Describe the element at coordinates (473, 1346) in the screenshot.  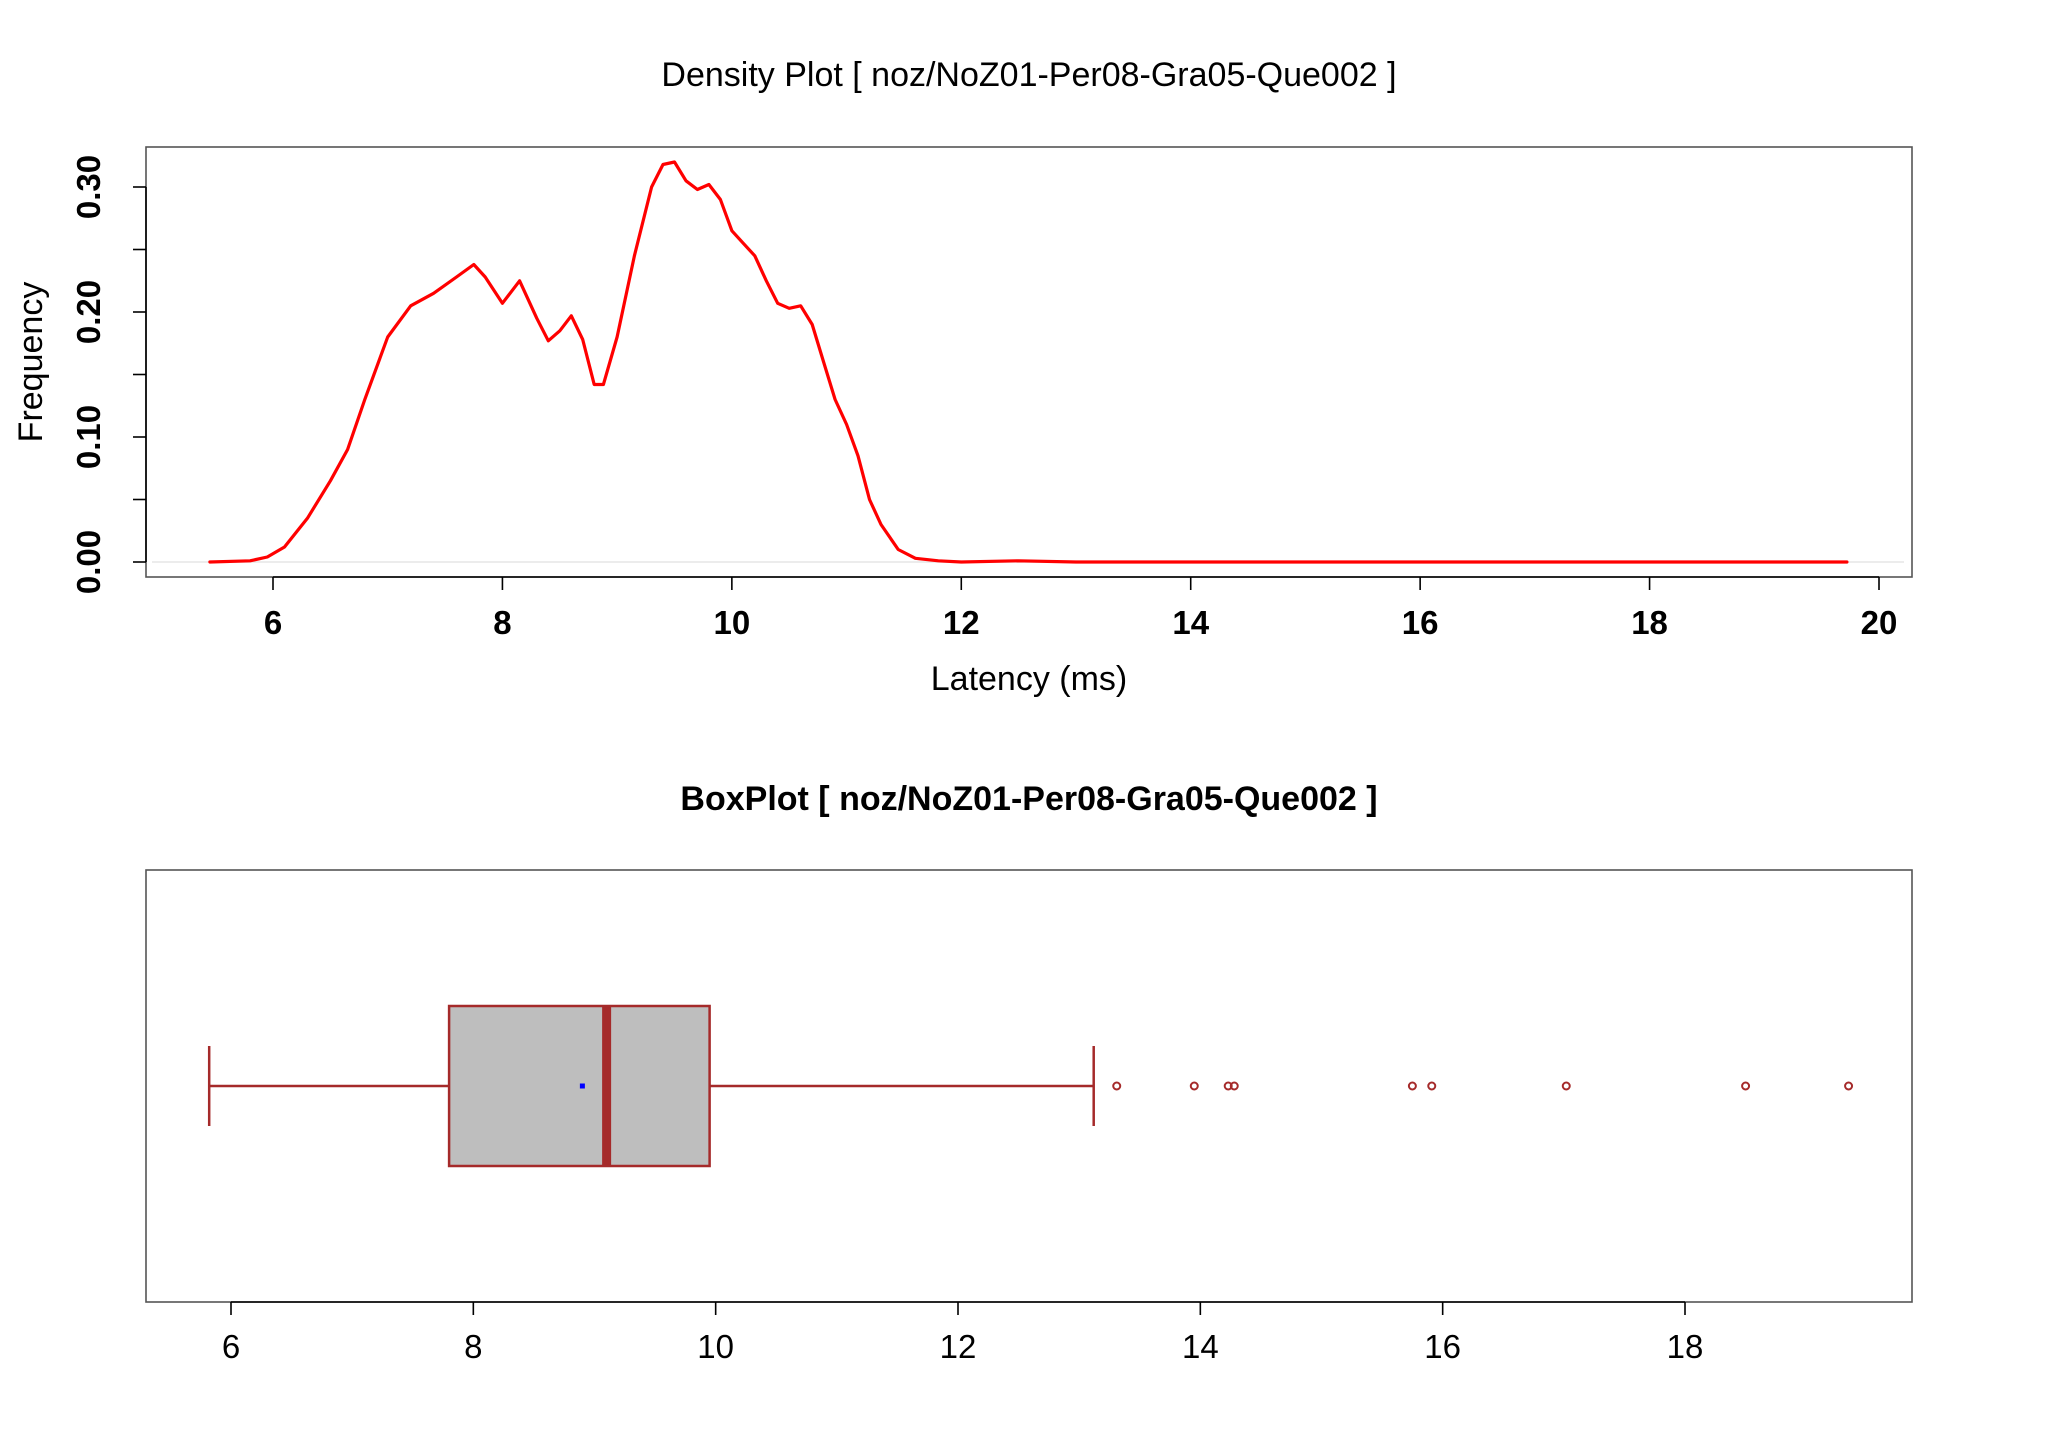
I see `boxplot-x-tick-label: 8` at that location.